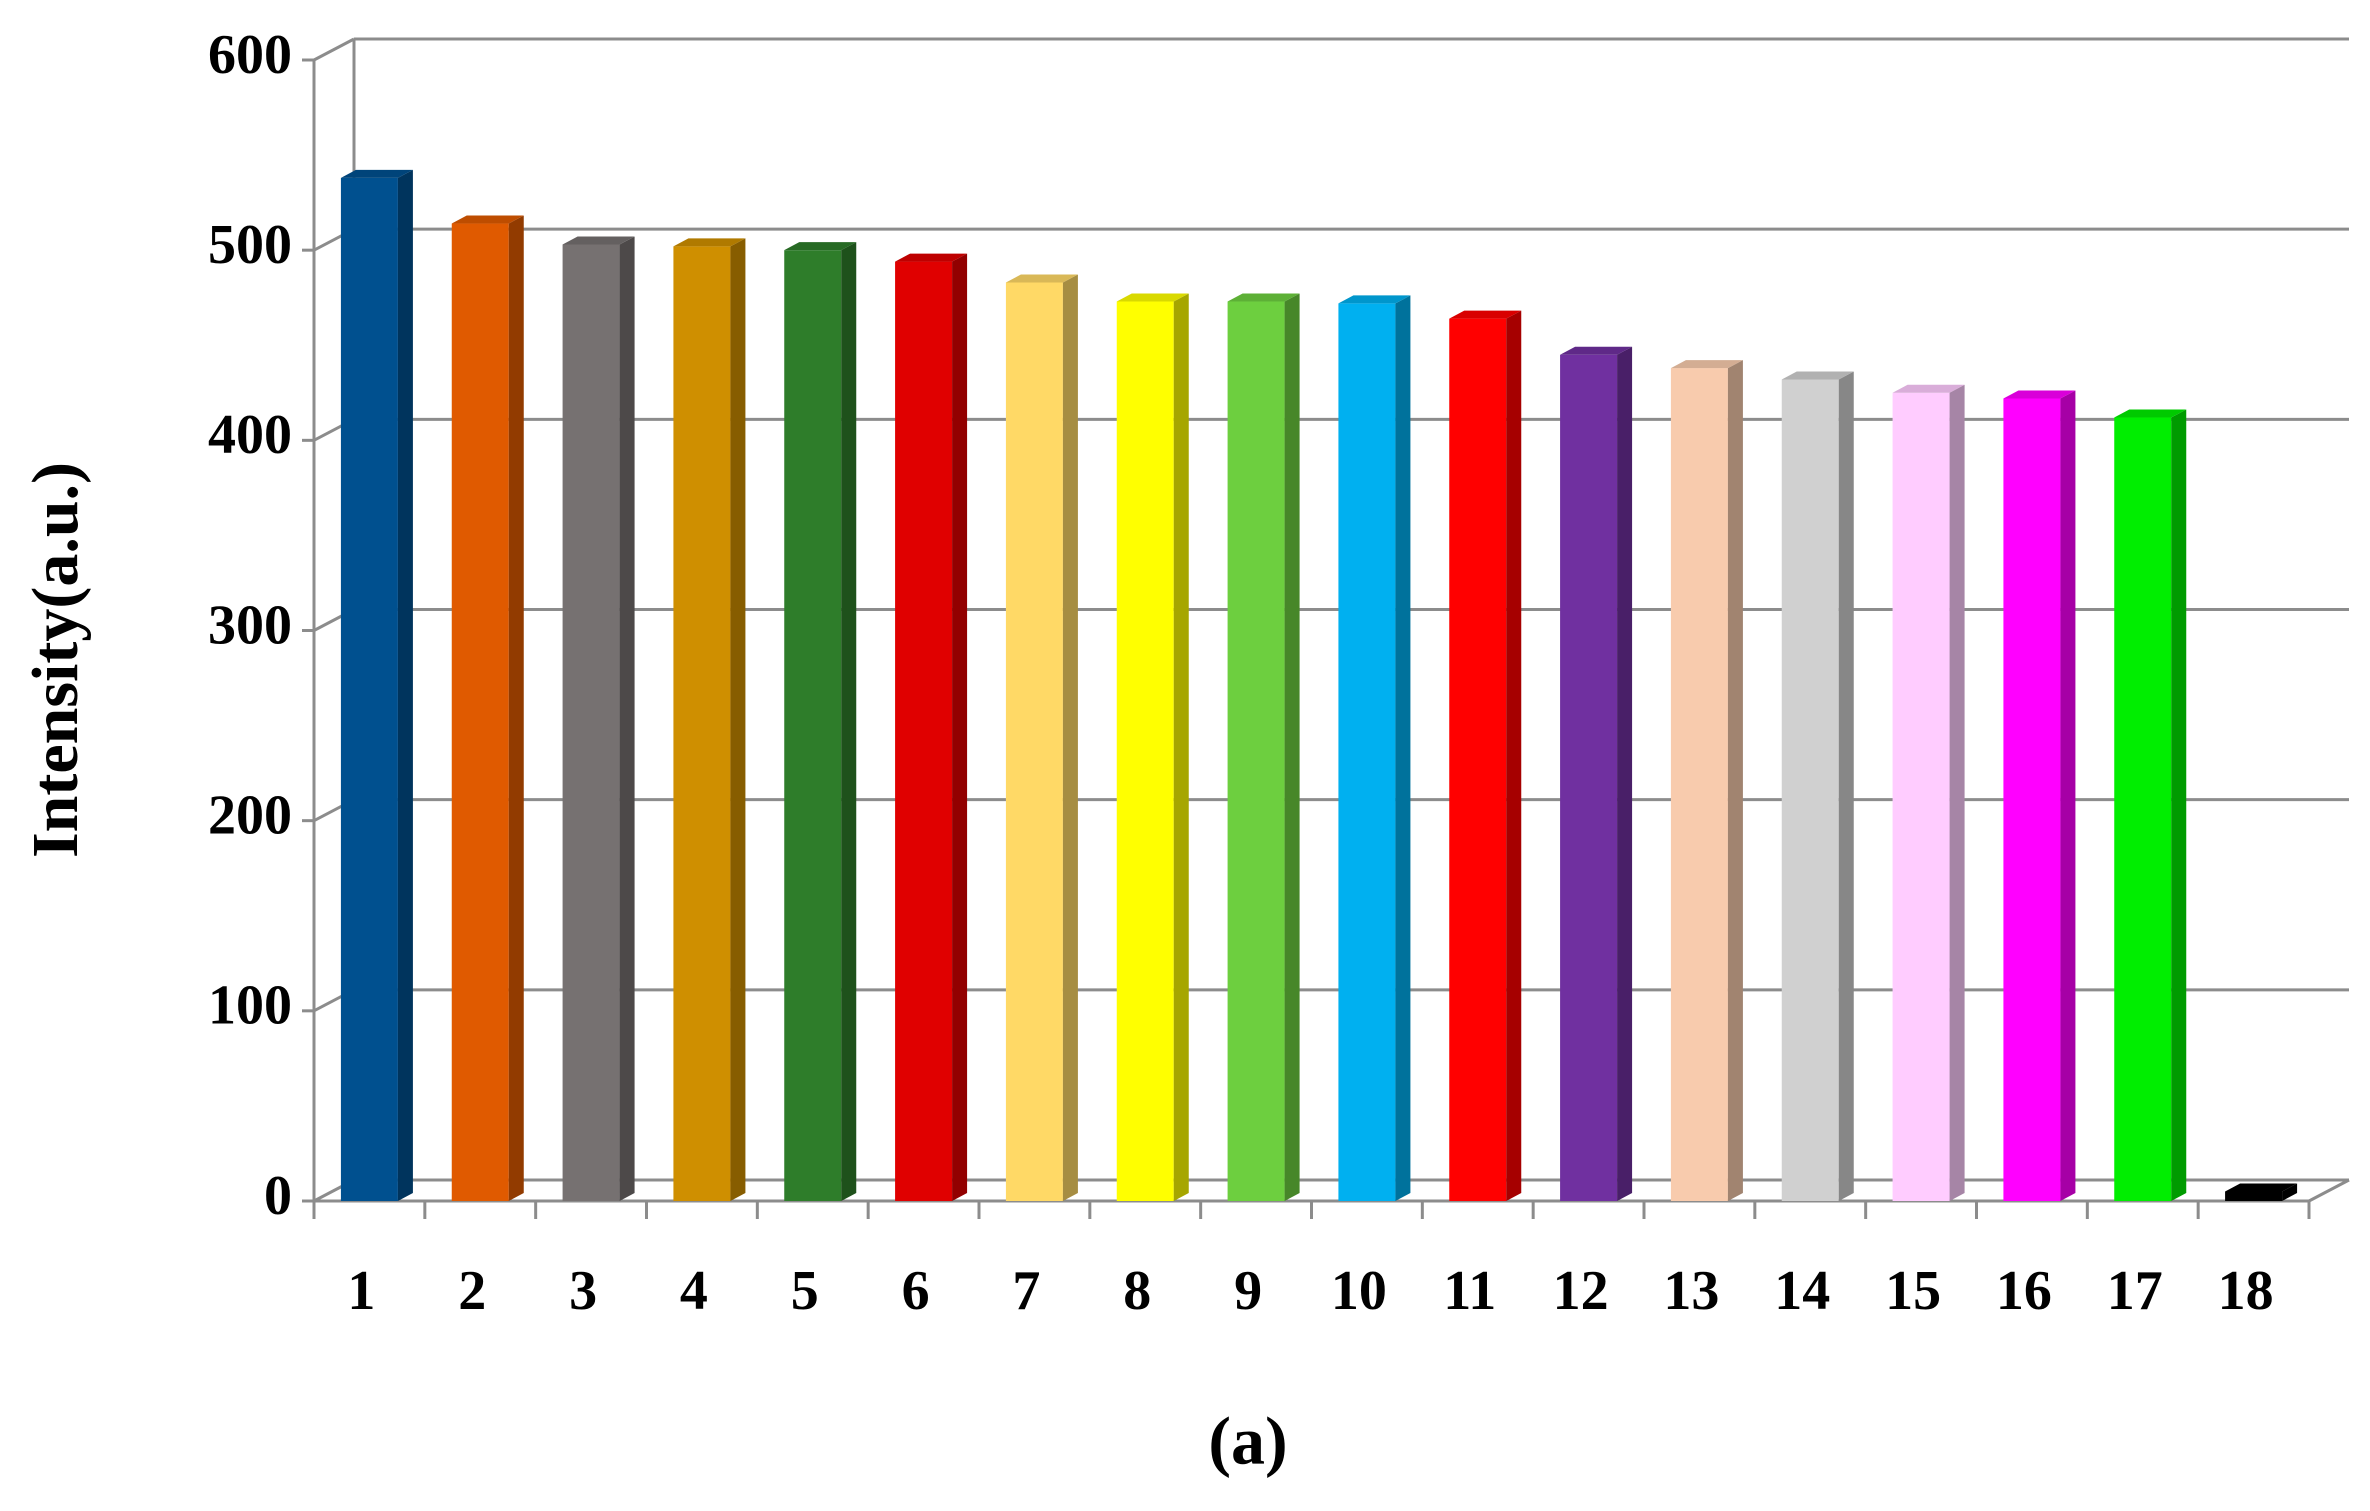 The image size is (2370, 1511). Describe the element at coordinates (361, 1291) in the screenshot. I see `x-tick-label: 1` at that location.